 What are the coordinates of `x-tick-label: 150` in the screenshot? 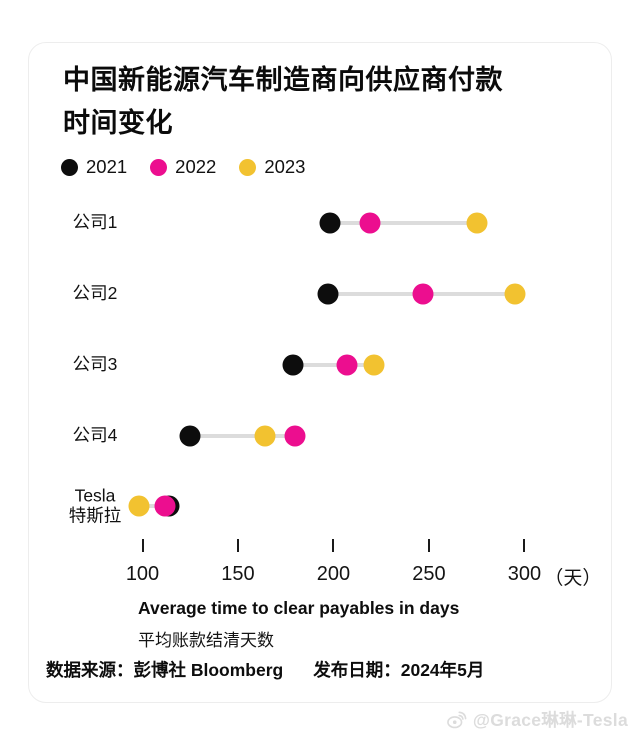 It's located at (238, 574).